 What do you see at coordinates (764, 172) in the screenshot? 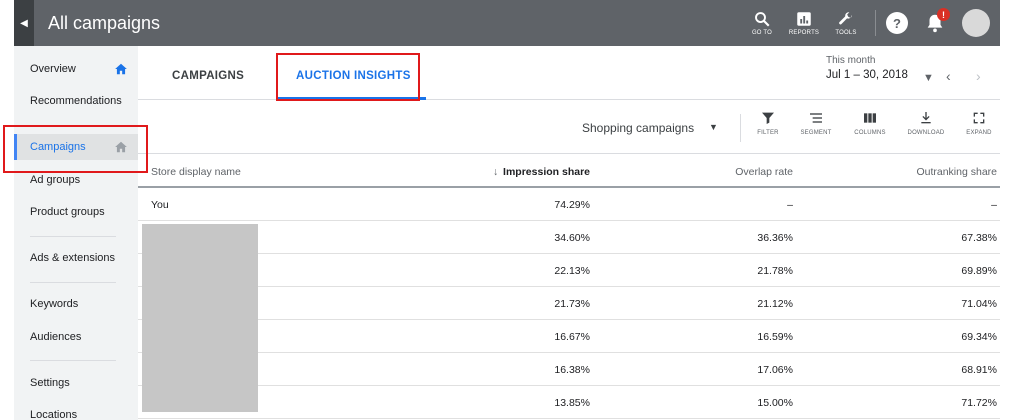
I see `column-header-overlap-rate: Overlap rate` at bounding box center [764, 172].